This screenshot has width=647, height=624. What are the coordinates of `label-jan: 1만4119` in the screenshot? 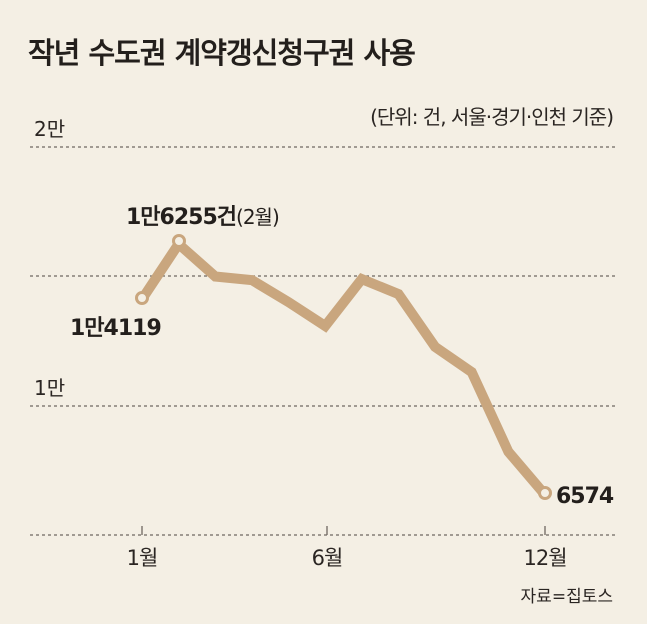 It's located at (116, 328).